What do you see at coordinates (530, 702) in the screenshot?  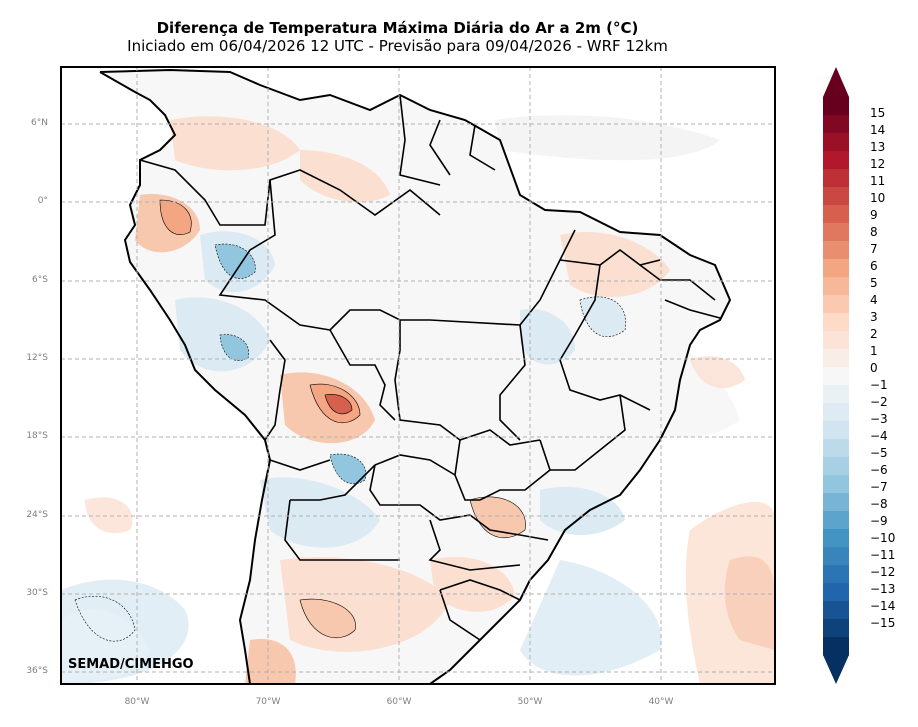 I see `lon-label-50w: 50°W` at bounding box center [530, 702].